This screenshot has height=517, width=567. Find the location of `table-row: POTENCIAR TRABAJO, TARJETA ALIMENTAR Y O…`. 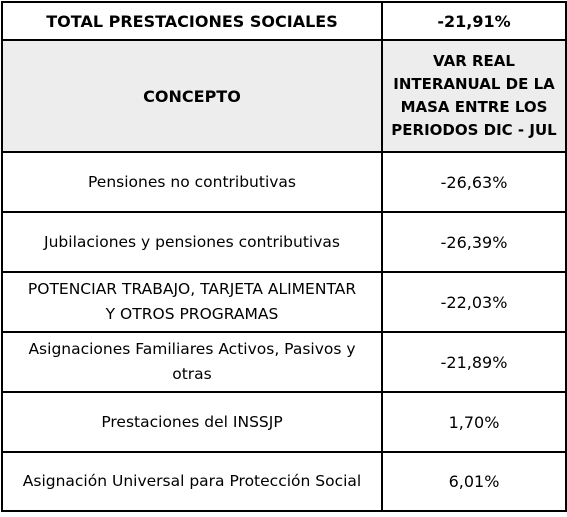

table-row: POTENCIAR TRABAJO, TARJETA ALIMENTAR Y O… is located at coordinates (284, 302).